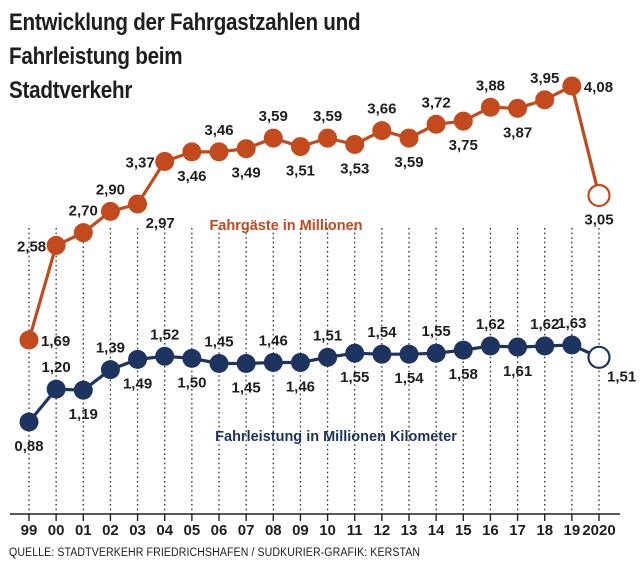 This screenshot has height=571, width=644. What do you see at coordinates (490, 530) in the screenshot?
I see `x-tick-label-16: 16` at bounding box center [490, 530].